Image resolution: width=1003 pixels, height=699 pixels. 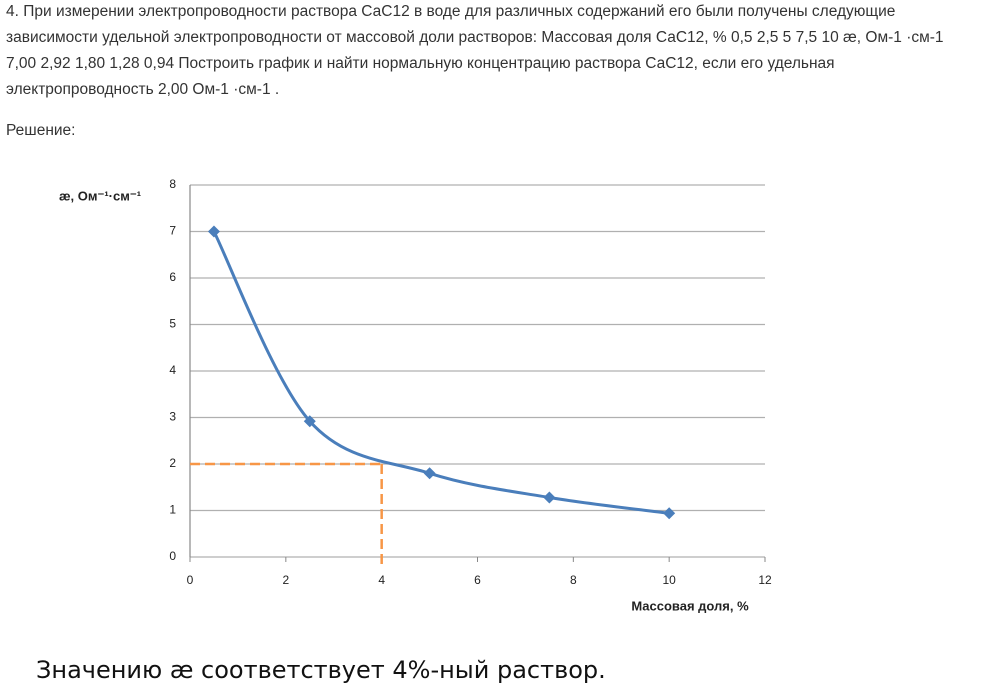 I want to click on x-tick-label: 2, so click(x=285, y=580).